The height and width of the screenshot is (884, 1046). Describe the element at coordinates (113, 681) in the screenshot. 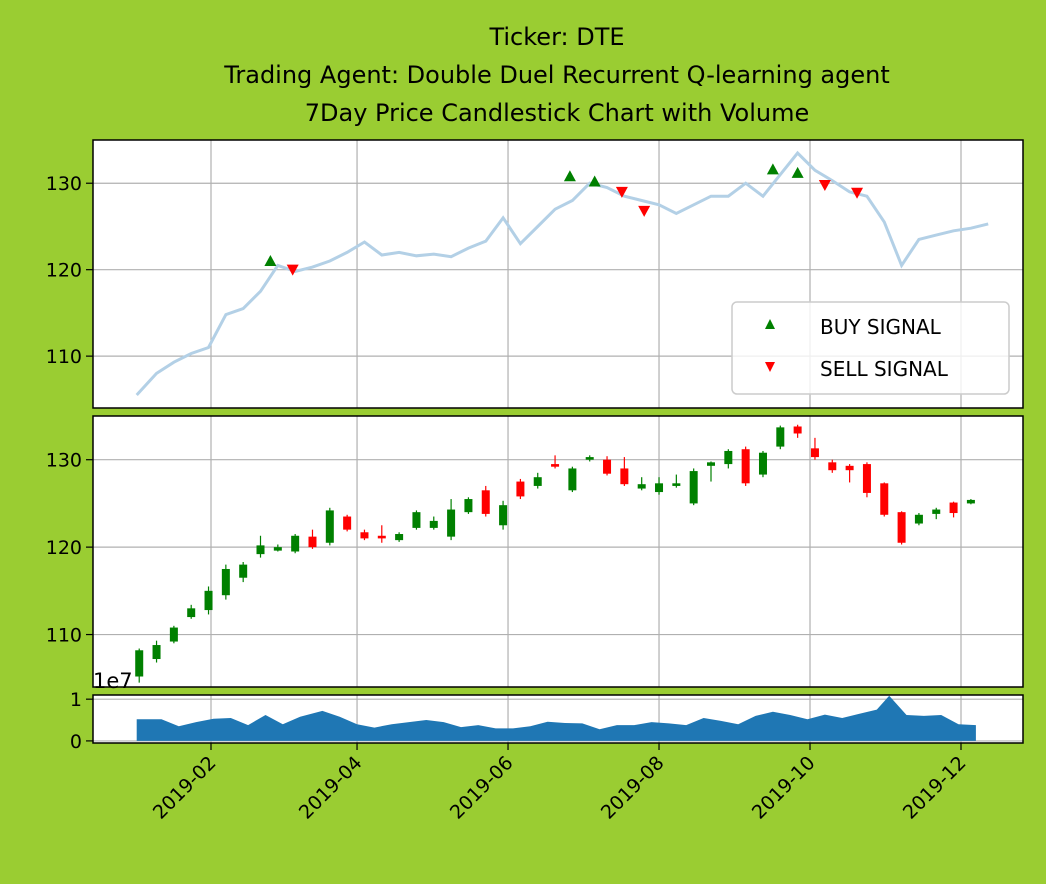

I see `volume-exponent-label: 1e7` at that location.